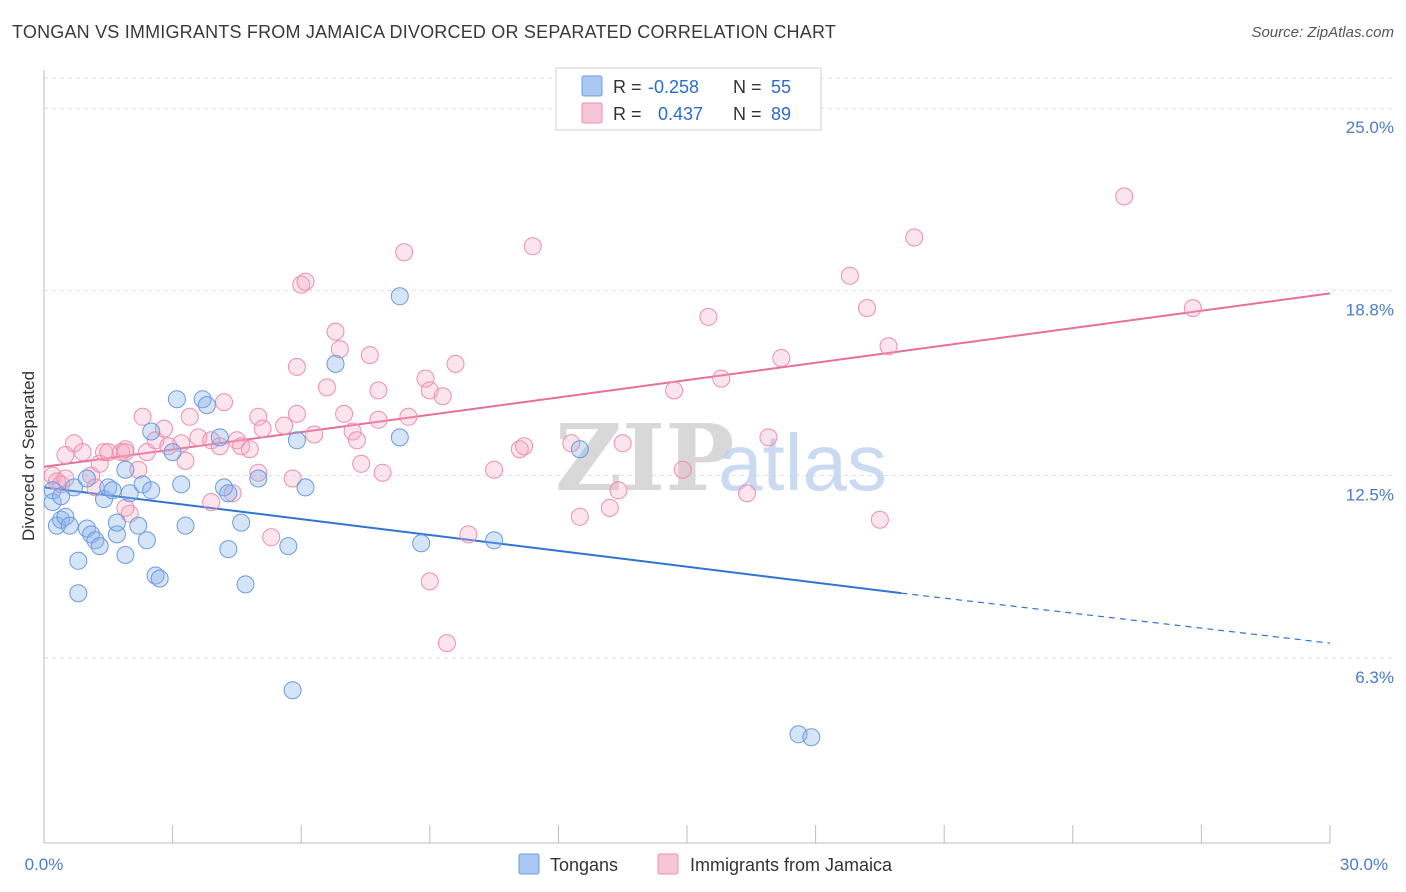 The image size is (1406, 892). Describe the element at coordinates (627, 87) in the screenshot. I see `legend-r-label-tongans: R =` at that location.